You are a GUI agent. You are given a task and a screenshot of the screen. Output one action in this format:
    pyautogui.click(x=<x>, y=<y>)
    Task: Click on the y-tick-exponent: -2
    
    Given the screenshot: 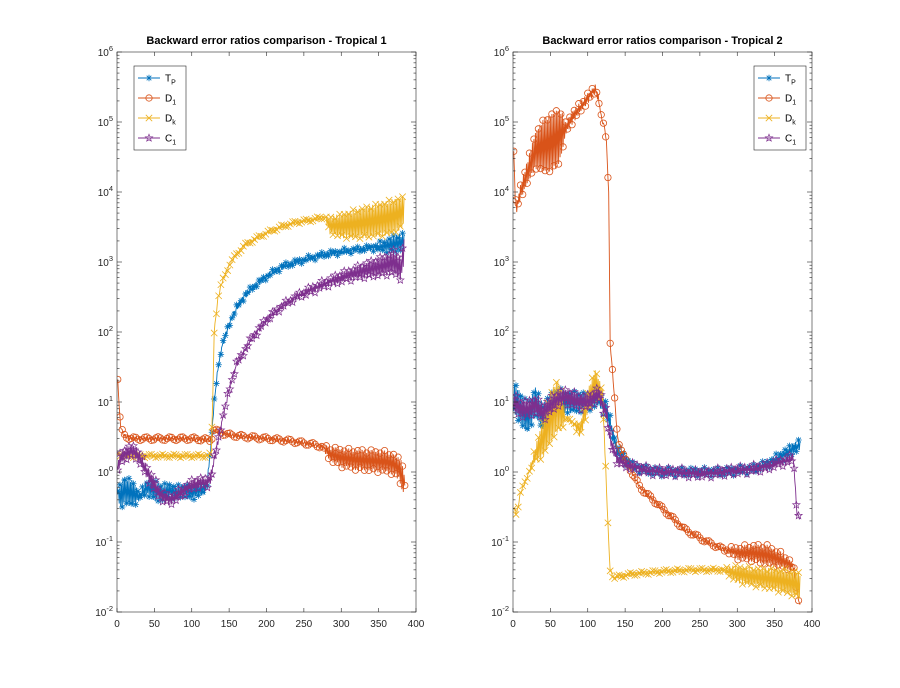 What is the action you would take?
    pyautogui.click(x=109, y=608)
    